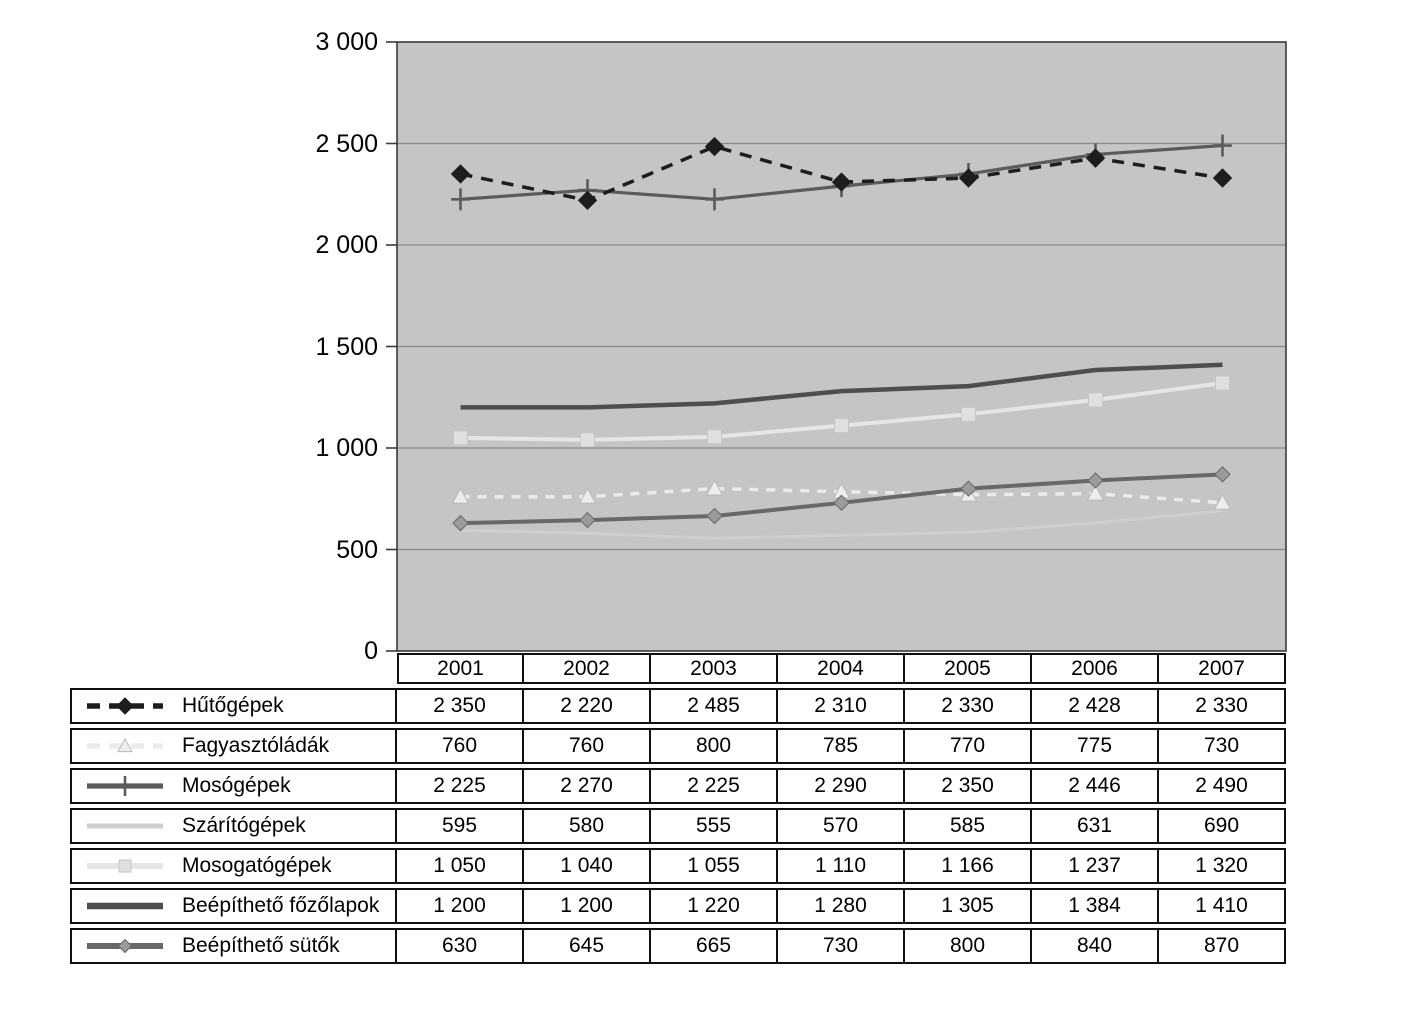 The width and height of the screenshot is (1422, 1024). Describe the element at coordinates (1222, 668) in the screenshot. I see `year-cell: 2007` at that location.